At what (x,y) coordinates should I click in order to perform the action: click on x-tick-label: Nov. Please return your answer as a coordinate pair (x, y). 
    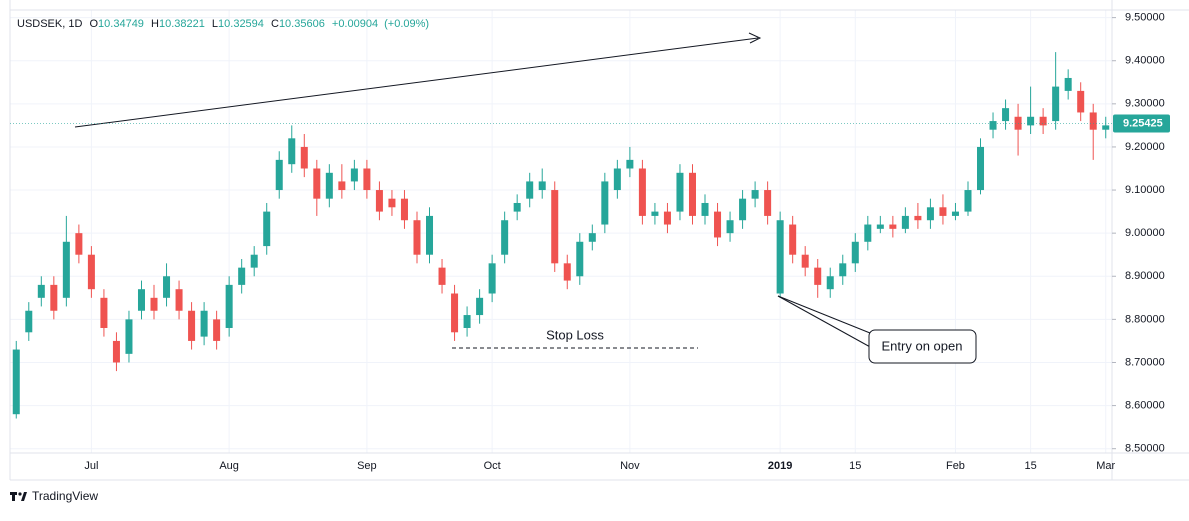
    Looking at the image, I should click on (630, 466).